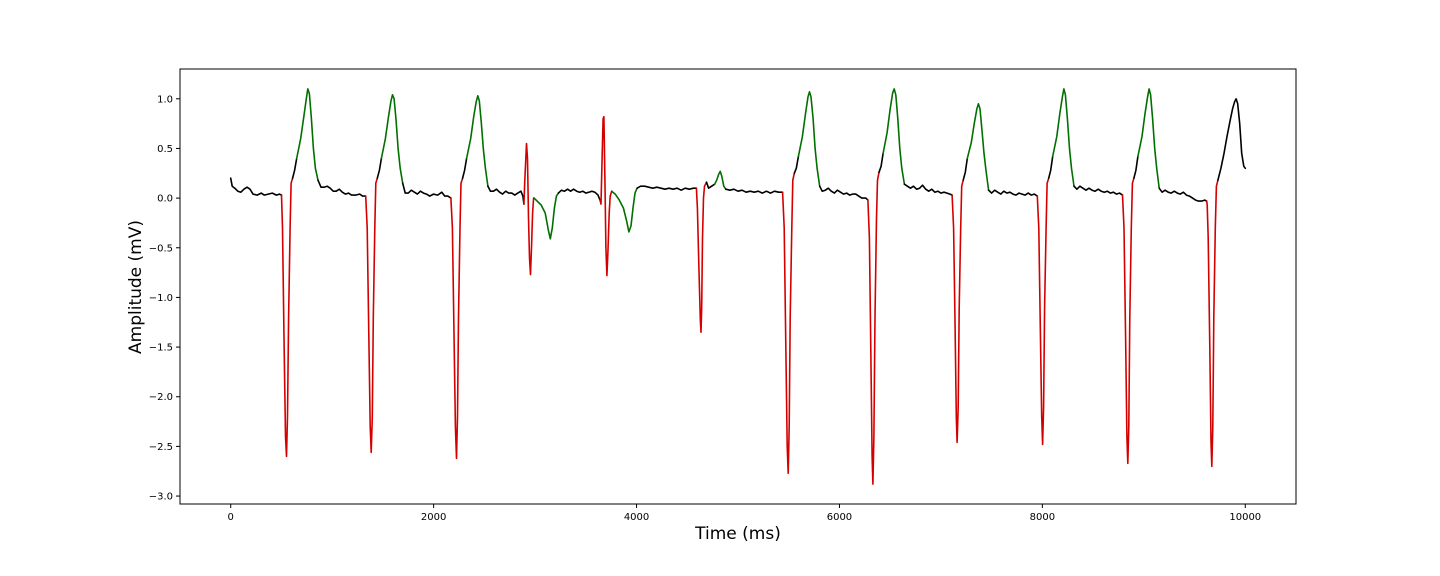  What do you see at coordinates (433, 517) in the screenshot?
I see `x-tick-label: 2000` at bounding box center [433, 517].